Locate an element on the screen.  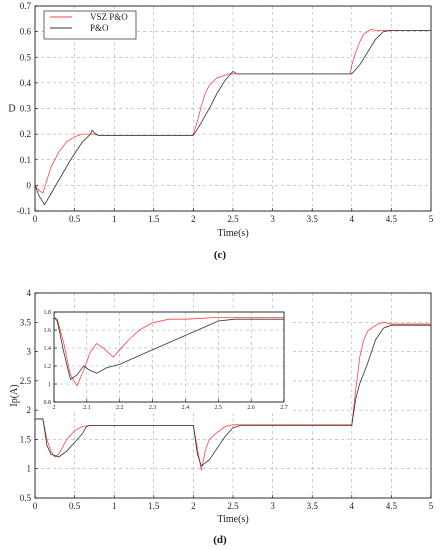
y-axis-label: Ip(A) is located at coordinates (14, 395).